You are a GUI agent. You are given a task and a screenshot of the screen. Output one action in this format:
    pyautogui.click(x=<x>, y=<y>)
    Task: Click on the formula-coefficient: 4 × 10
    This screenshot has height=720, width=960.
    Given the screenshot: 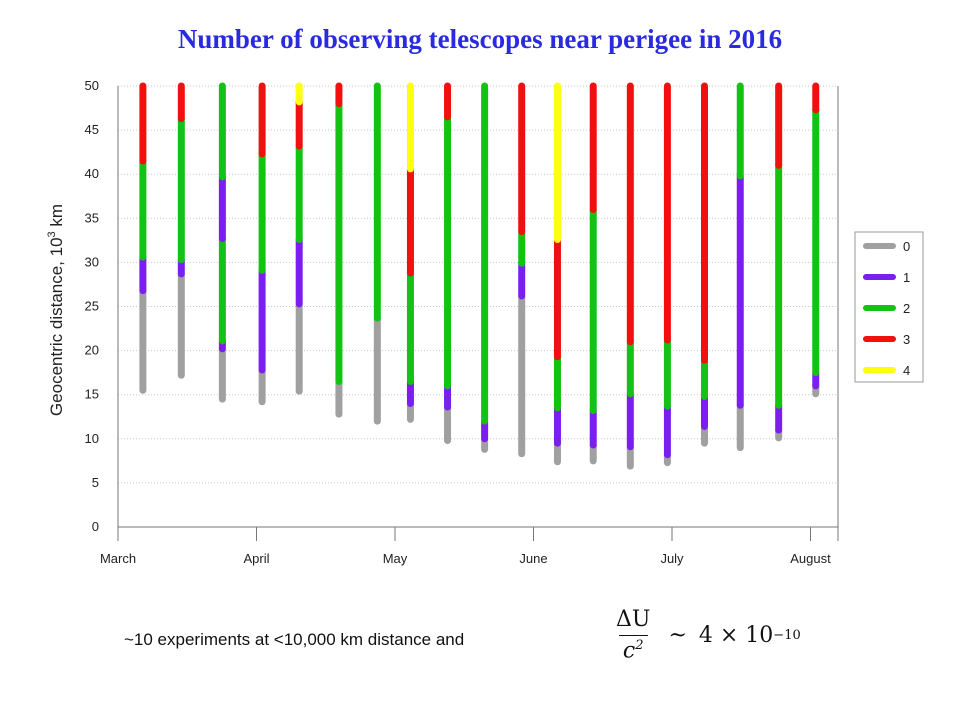 What is the action you would take?
    pyautogui.click(x=736, y=635)
    